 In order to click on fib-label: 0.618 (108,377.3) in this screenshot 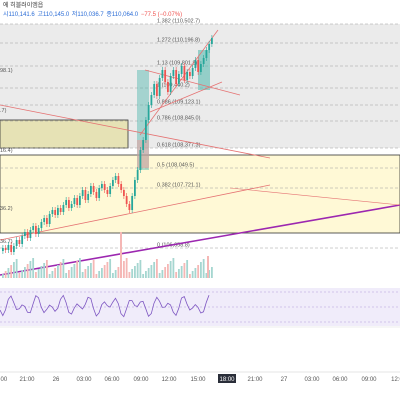, I will do `click(179, 146)`.